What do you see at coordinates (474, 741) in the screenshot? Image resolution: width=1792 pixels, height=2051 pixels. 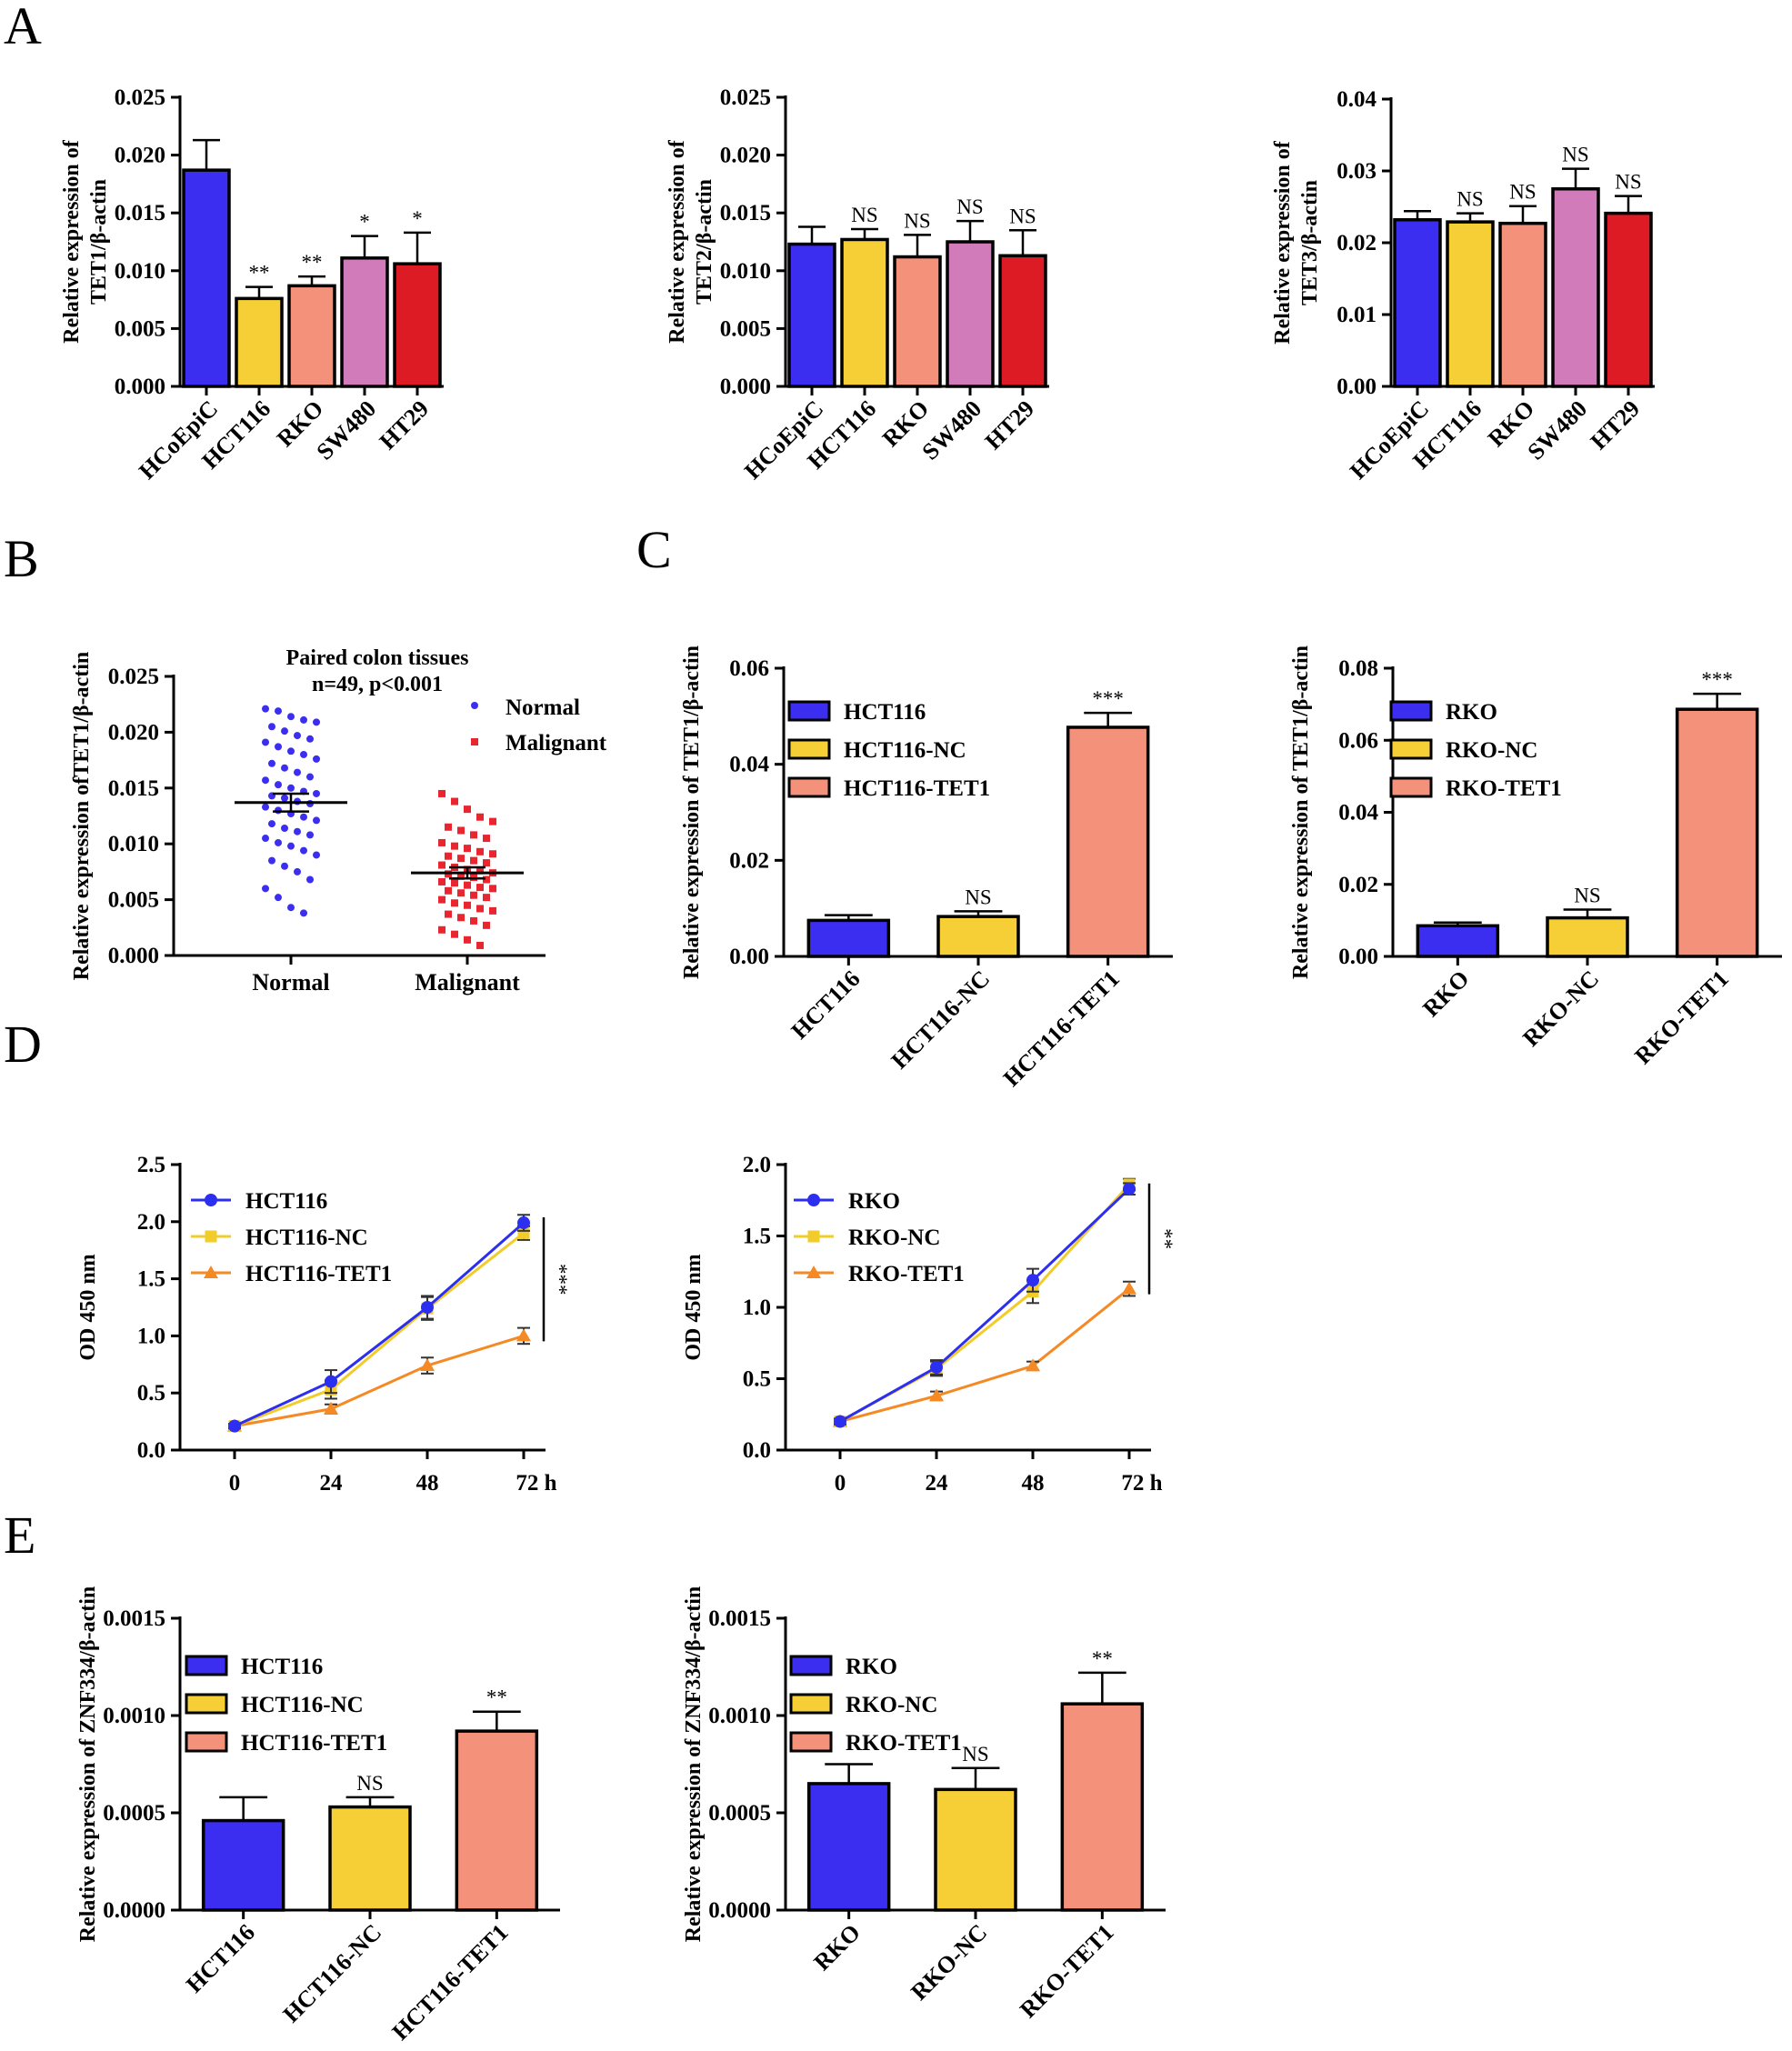 I see `legend-marker-malignant` at bounding box center [474, 741].